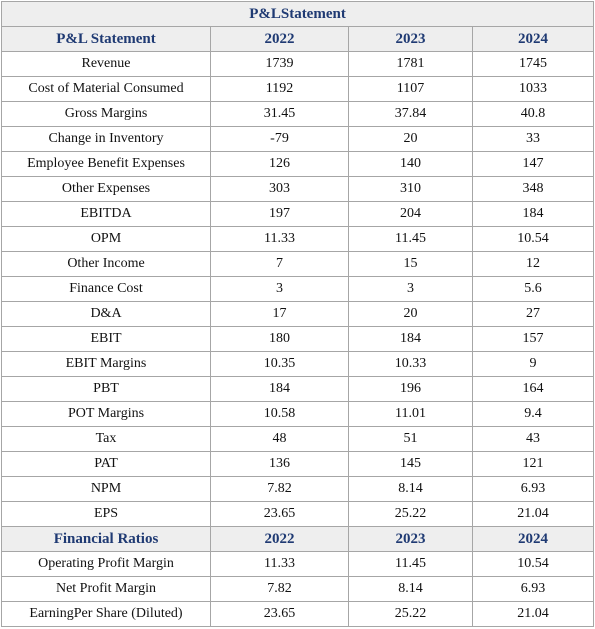  I want to click on value-cell: 10.33, so click(410, 364).